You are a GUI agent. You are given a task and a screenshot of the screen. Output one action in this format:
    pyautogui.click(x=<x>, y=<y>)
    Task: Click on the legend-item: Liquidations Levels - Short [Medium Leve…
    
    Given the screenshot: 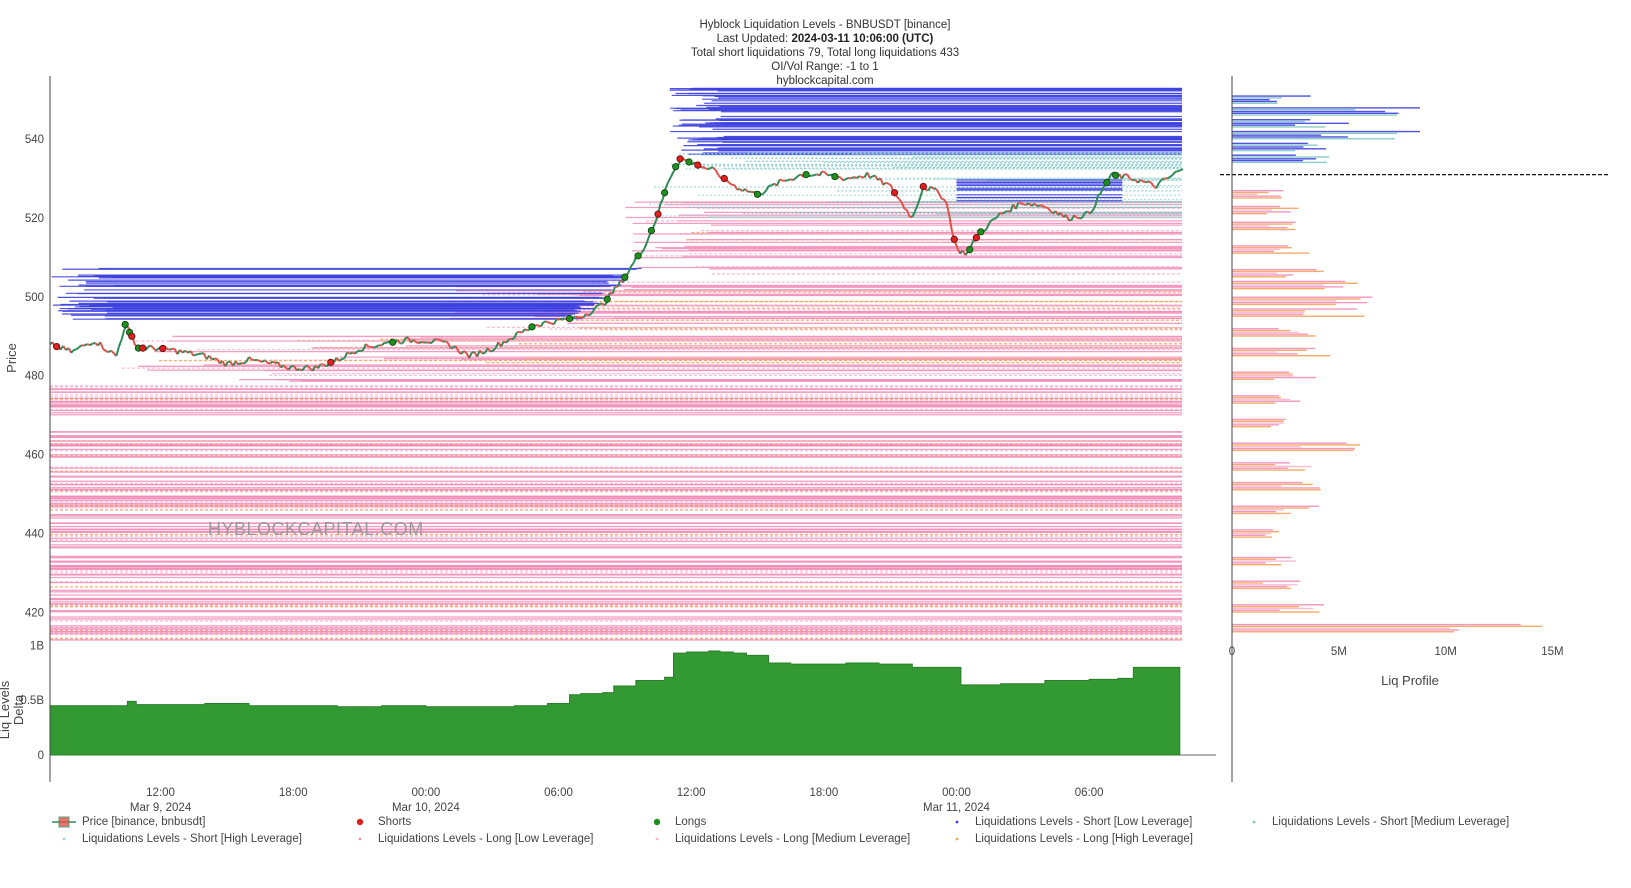 What is the action you would take?
    pyautogui.click(x=1375, y=822)
    